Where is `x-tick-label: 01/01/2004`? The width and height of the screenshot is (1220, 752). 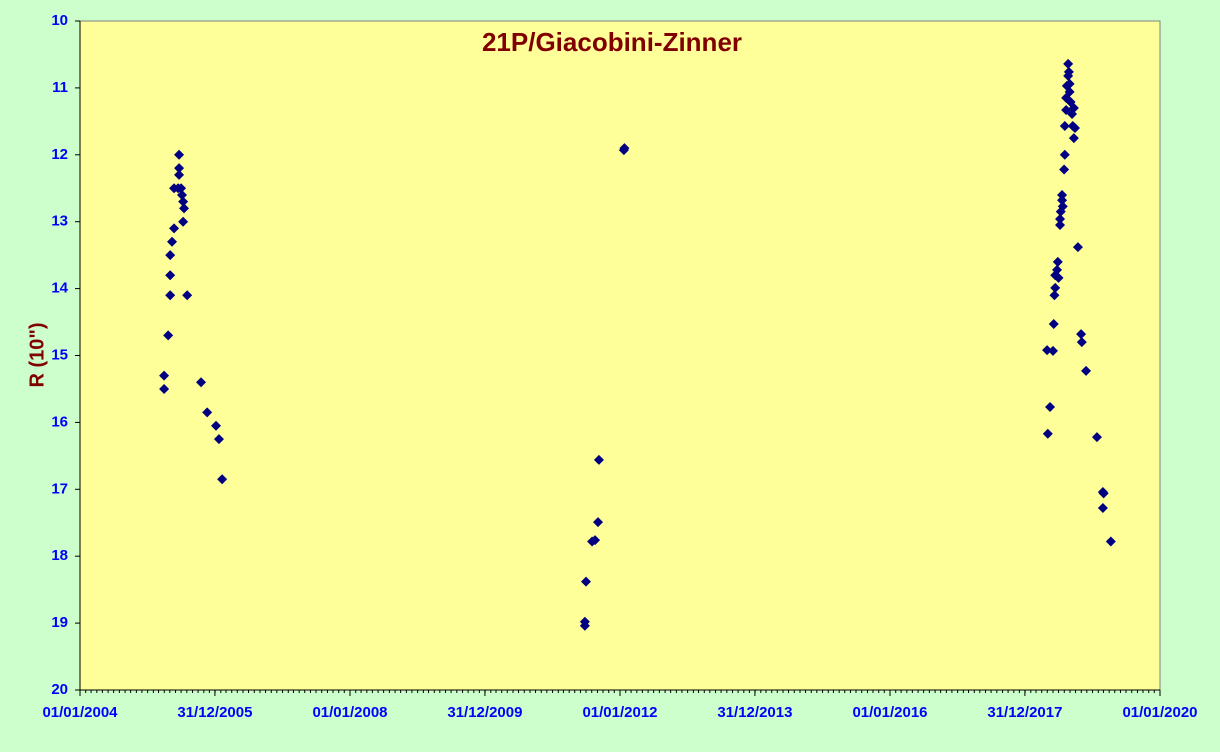
x-tick-label: 01/01/2004 is located at coordinates (80, 712).